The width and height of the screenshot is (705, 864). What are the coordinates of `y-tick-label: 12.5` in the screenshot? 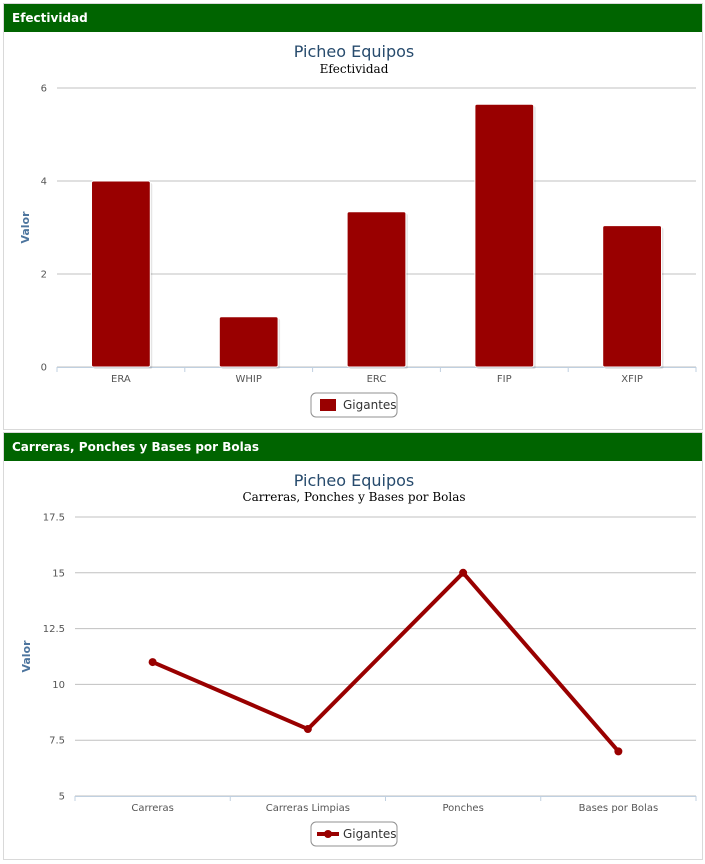 It's located at (54, 629).